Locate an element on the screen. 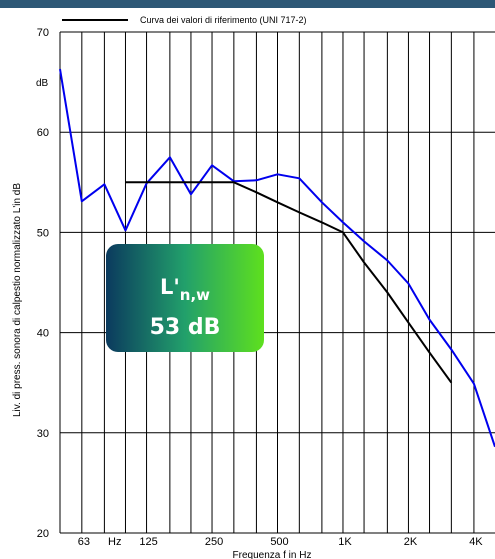  x-tick-label: 125 is located at coordinates (148, 542).